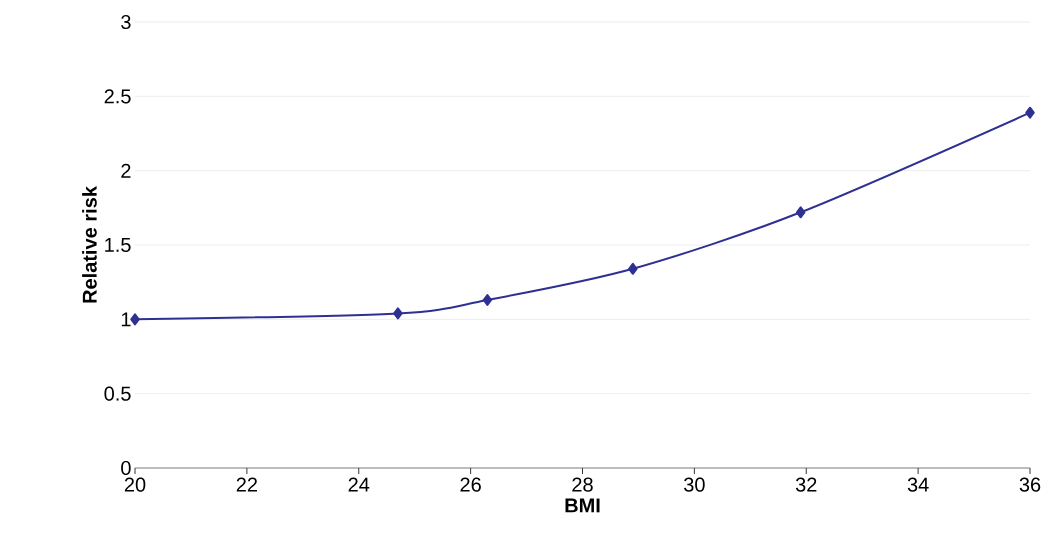 The image size is (1049, 544). I want to click on y-tick-label: 1, so click(126, 319).